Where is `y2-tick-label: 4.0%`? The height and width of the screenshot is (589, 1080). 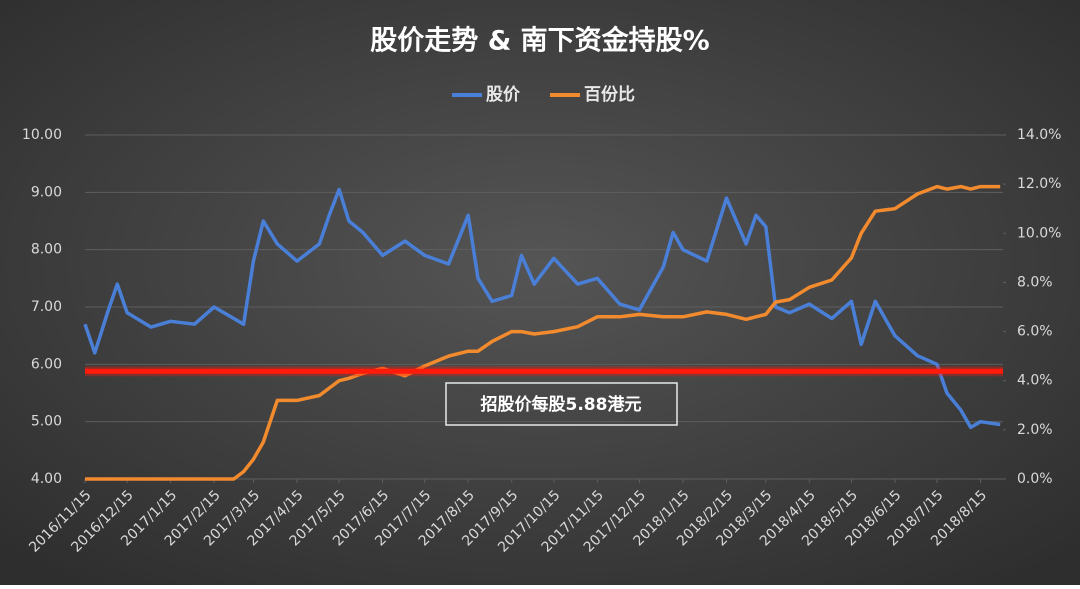 y2-tick-label: 4.0% is located at coordinates (1035, 381).